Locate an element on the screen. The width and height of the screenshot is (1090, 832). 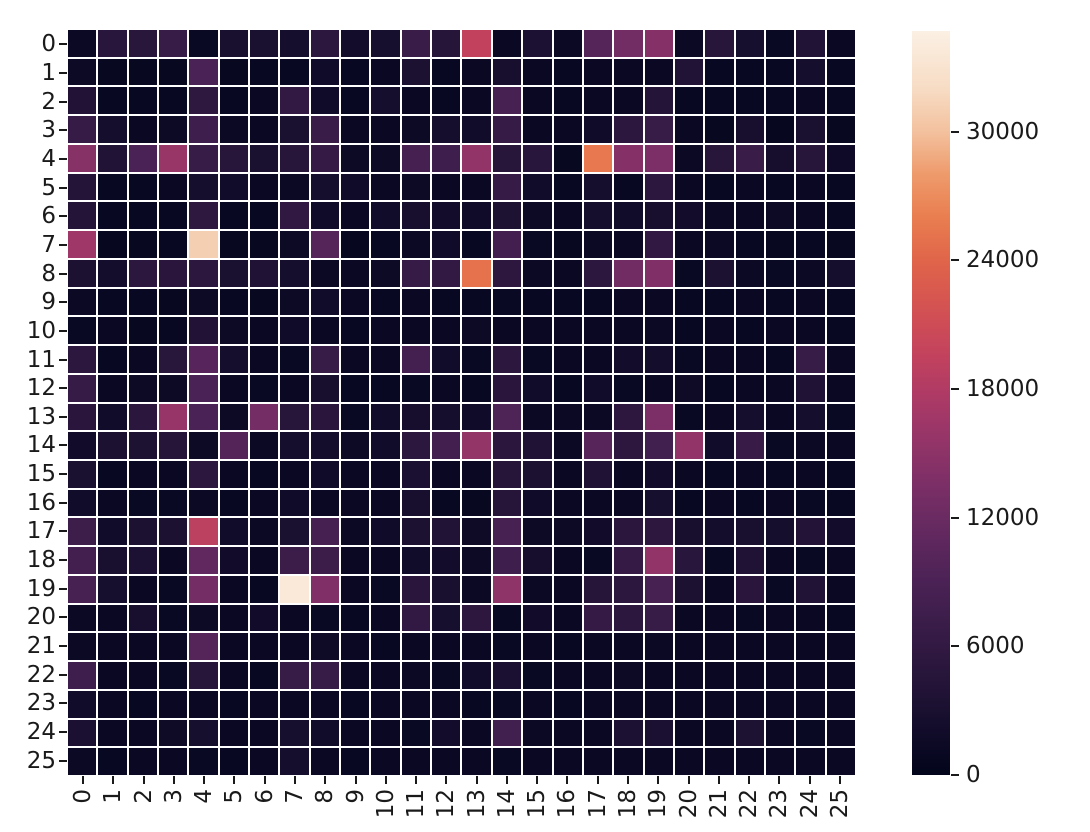
y-tick-label: 11 is located at coordinates (41, 359).